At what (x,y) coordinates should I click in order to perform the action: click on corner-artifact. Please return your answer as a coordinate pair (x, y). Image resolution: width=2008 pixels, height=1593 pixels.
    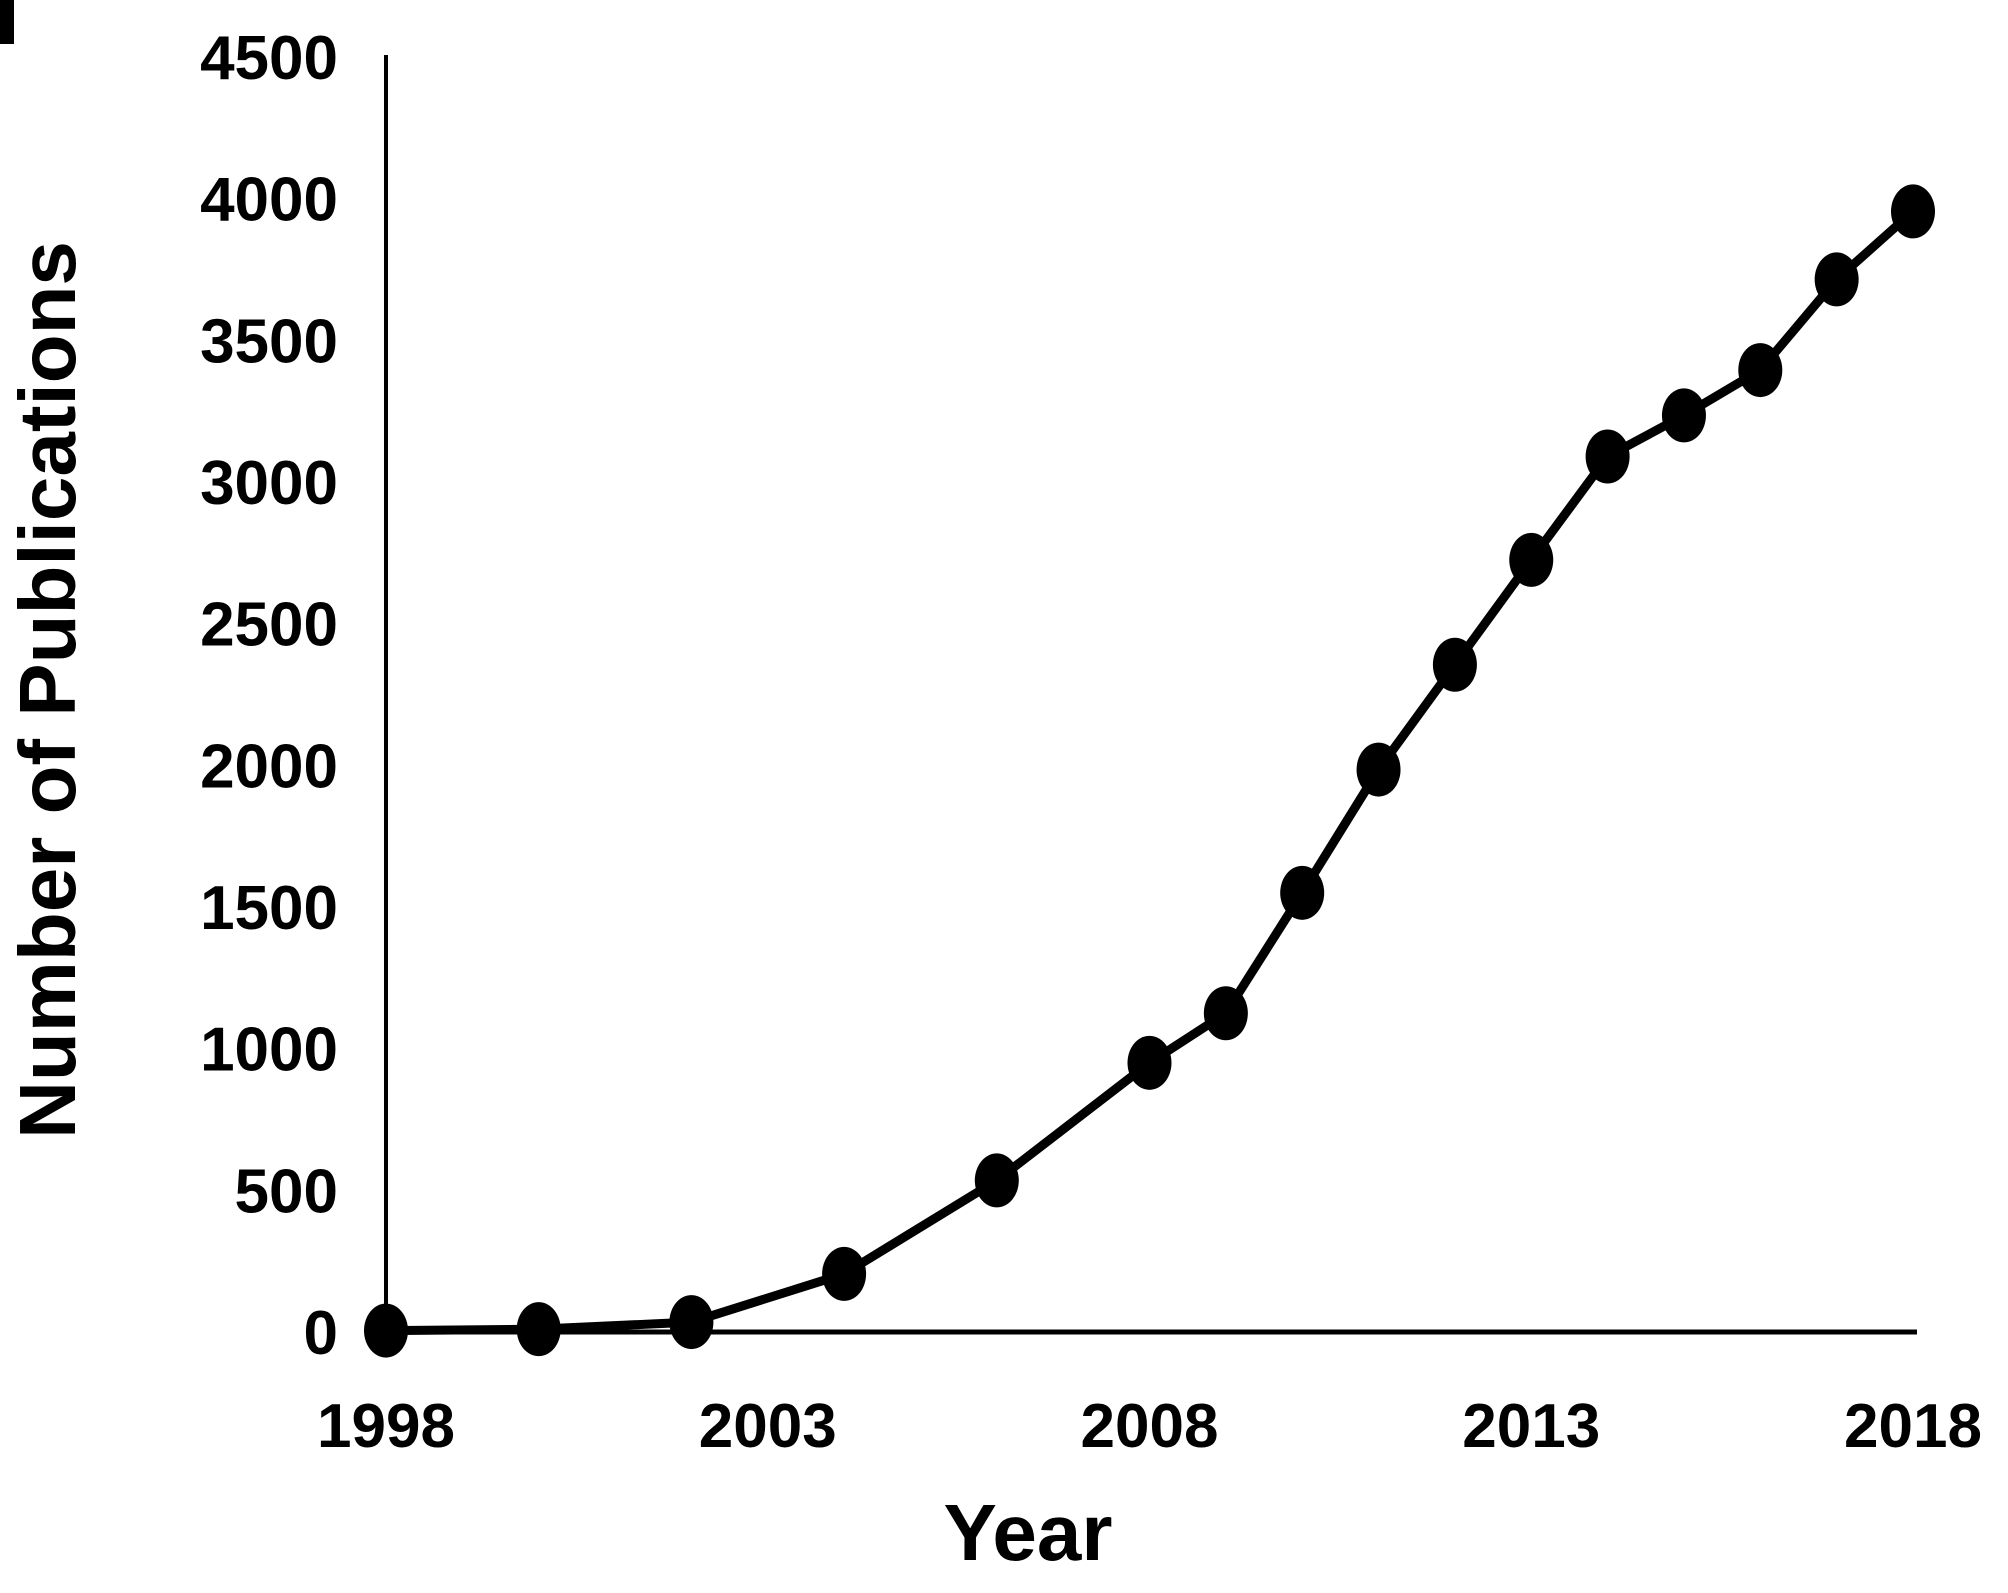
    Looking at the image, I should click on (7, 22).